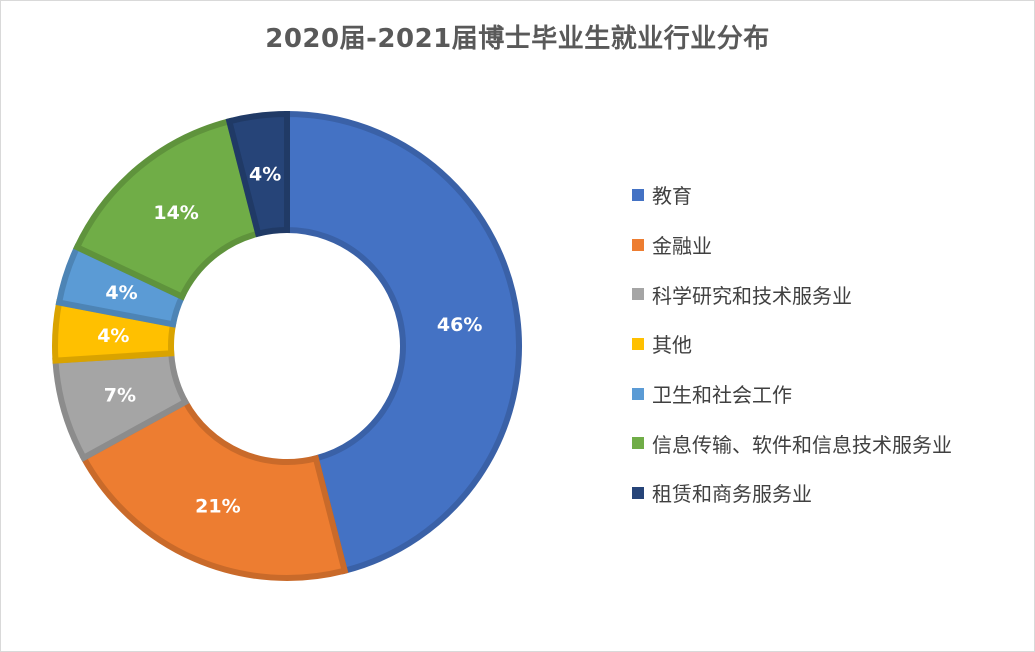  Describe the element at coordinates (802, 444) in the screenshot. I see `legend-label: 信息传输、软件和信息技术服务业` at that location.